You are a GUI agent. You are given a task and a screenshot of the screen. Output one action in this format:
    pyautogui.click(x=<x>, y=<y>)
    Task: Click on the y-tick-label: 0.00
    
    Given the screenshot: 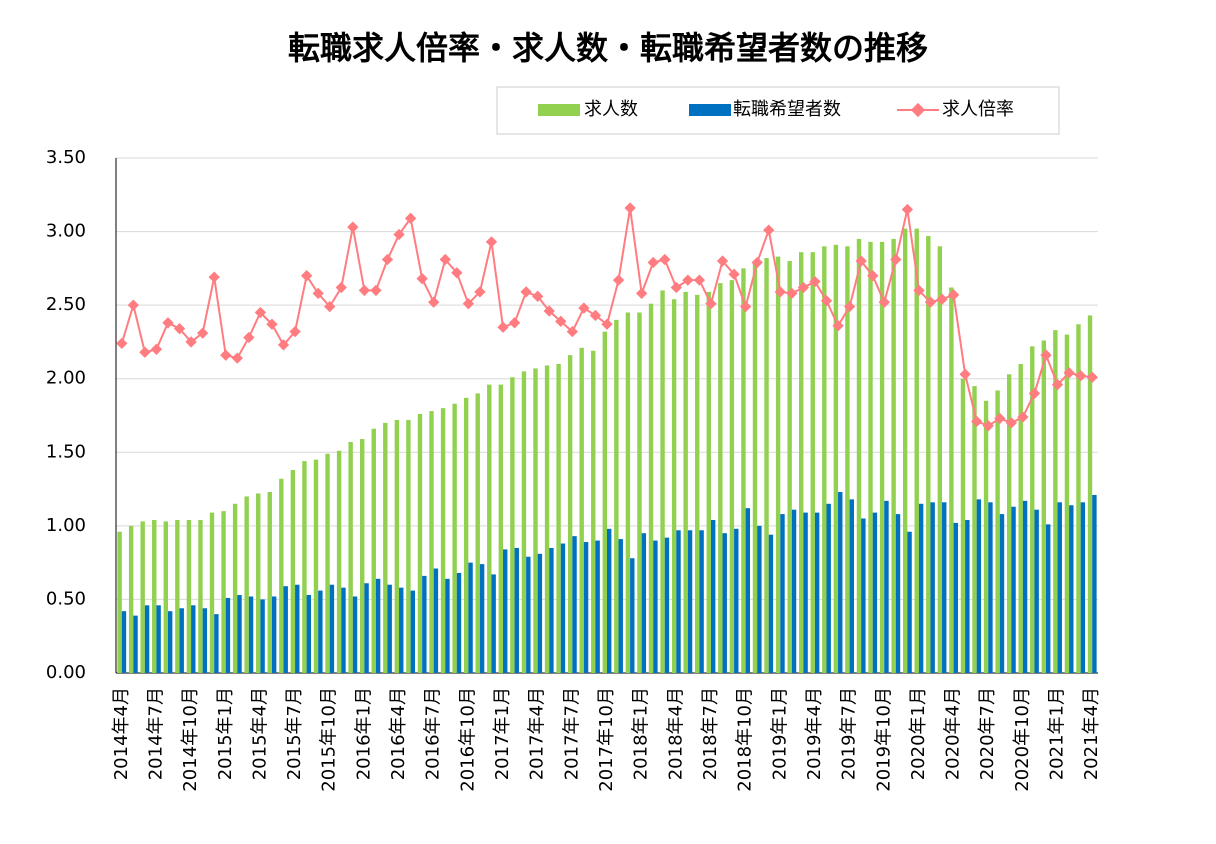 What is the action you would take?
    pyautogui.click(x=66, y=672)
    